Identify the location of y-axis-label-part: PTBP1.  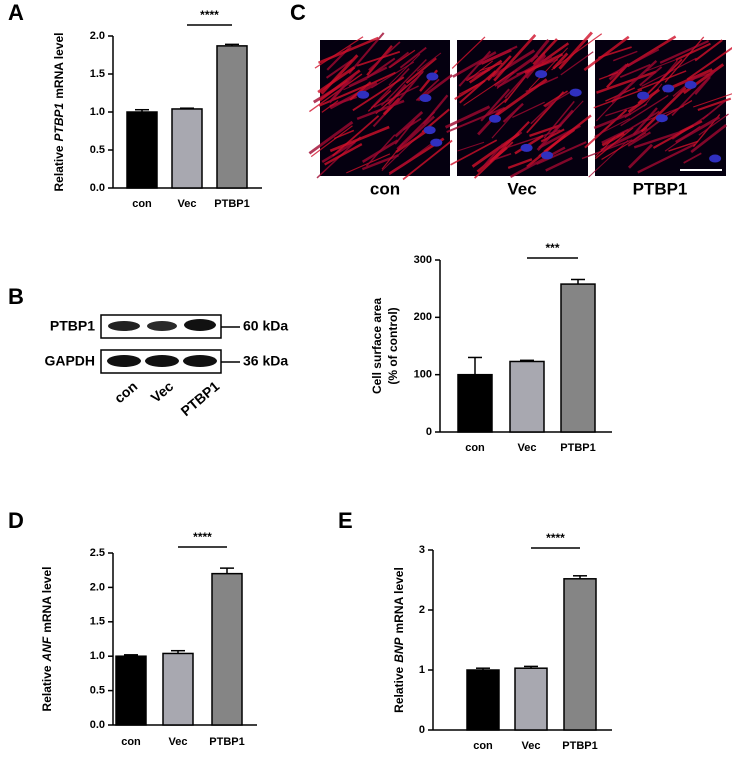
(59, 121).